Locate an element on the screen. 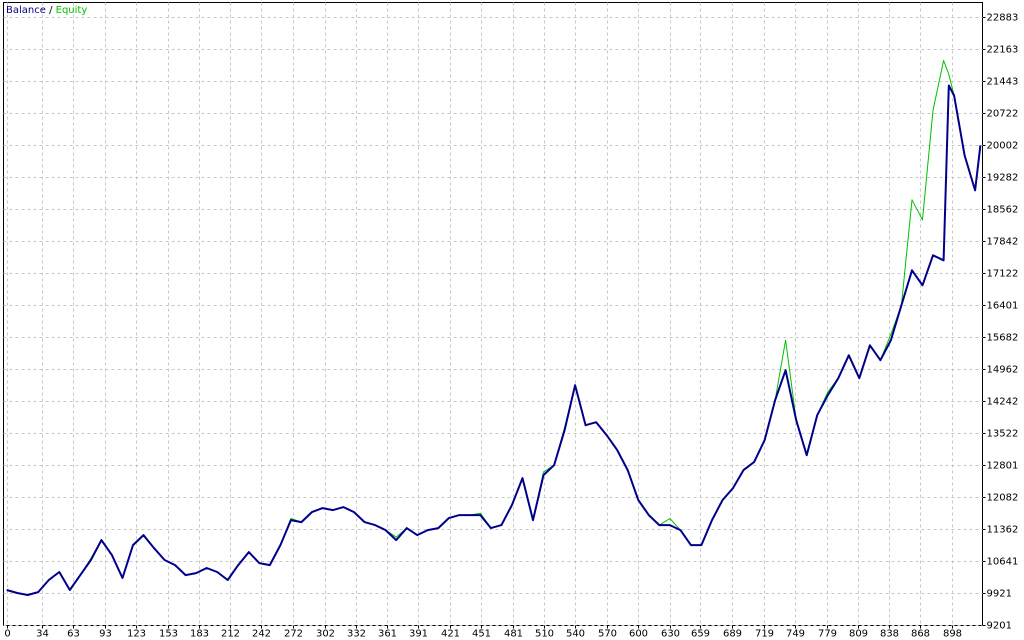 This screenshot has width=1024, height=640. x-tick-label: 540 is located at coordinates (575, 634).